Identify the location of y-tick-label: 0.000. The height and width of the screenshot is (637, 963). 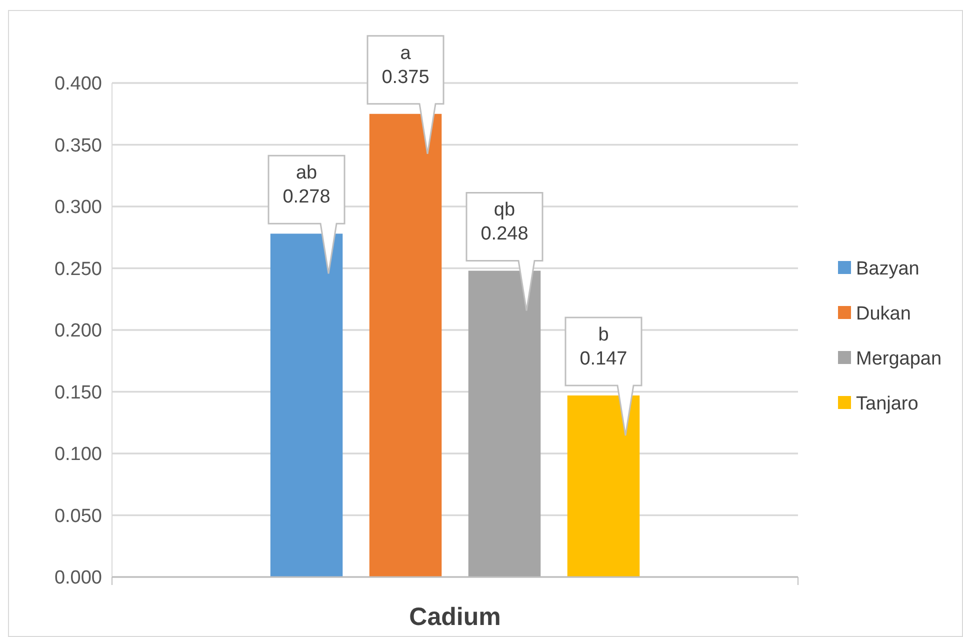
(78, 578).